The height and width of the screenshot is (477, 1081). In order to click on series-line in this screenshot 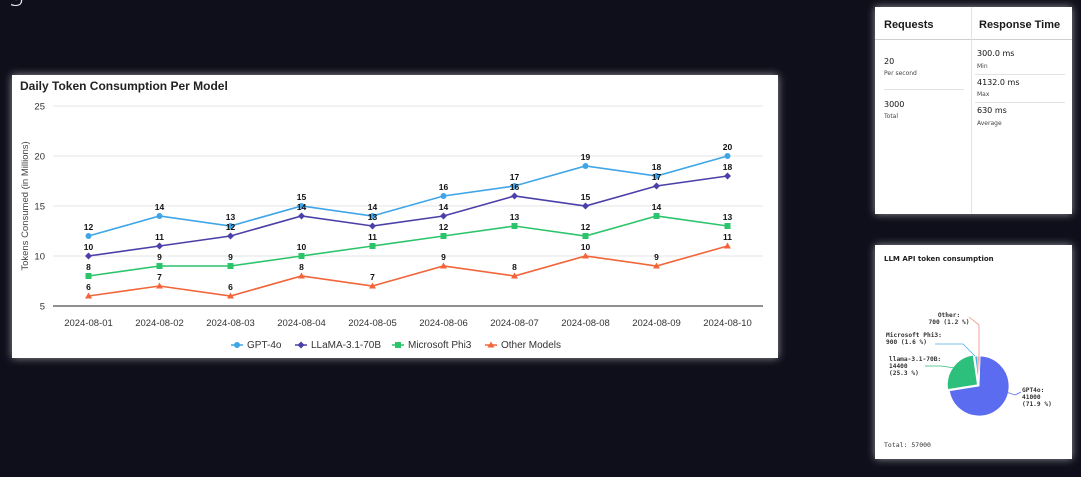, I will do `click(408, 196)`.